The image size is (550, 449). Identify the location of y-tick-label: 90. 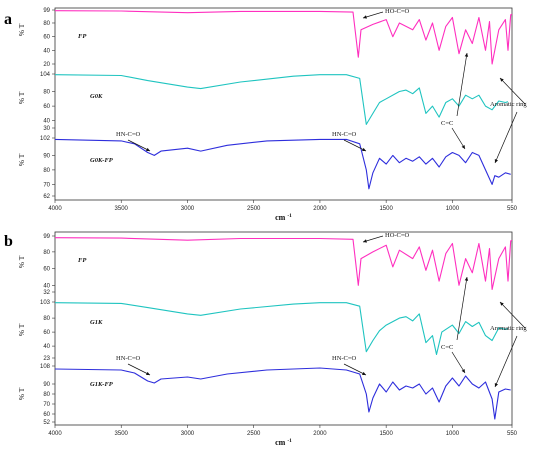
(46, 385).